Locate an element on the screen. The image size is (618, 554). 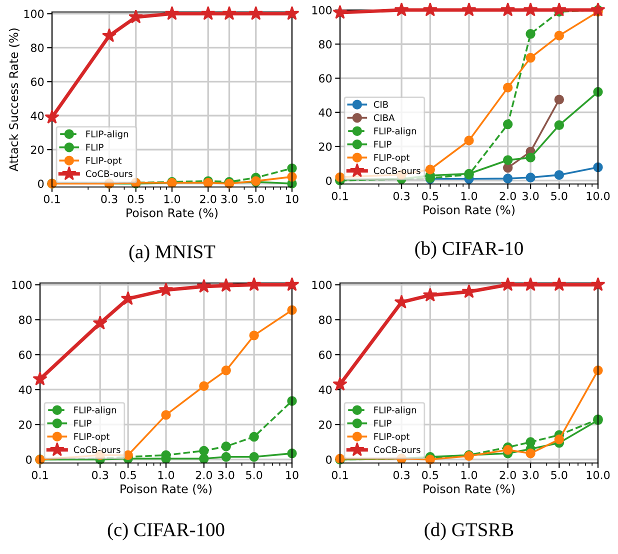
text: (d) GTSRB is located at coordinates (469, 531).